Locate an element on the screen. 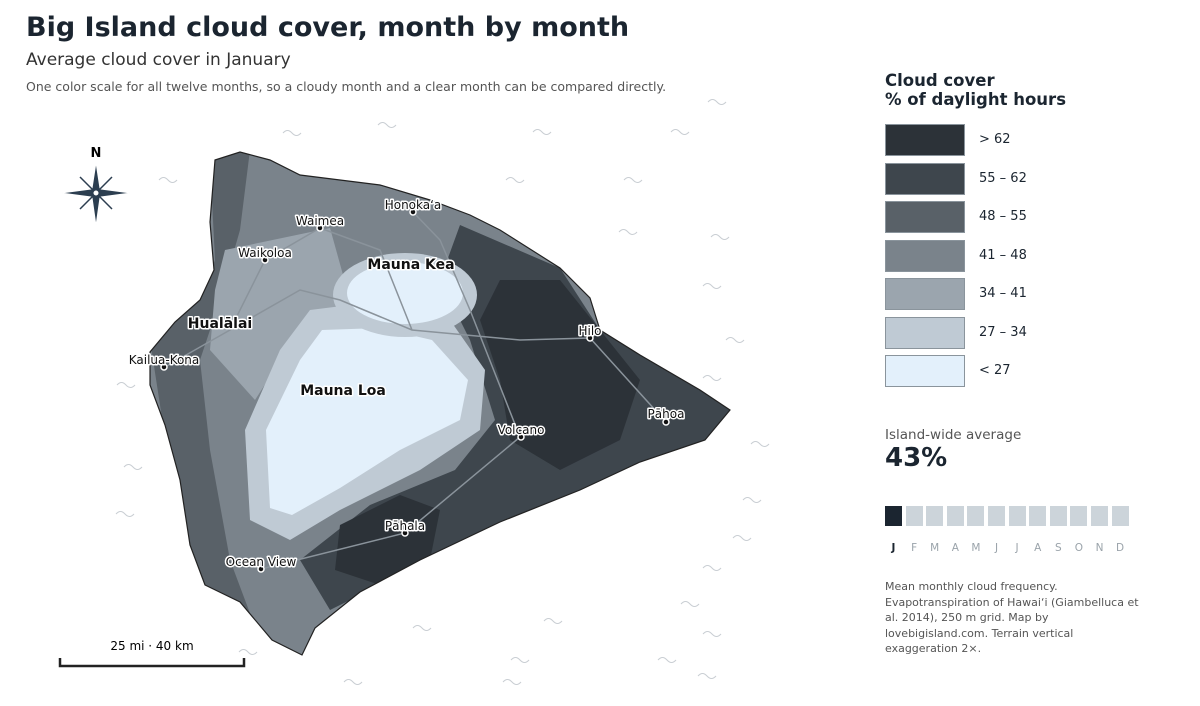  month-label: O is located at coordinates (1079, 548).